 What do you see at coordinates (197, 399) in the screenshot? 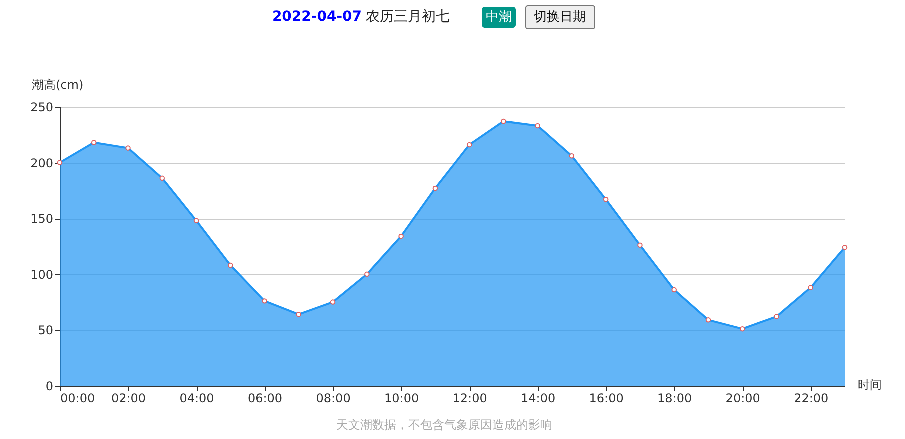
I see `x-tick-label: 04:00` at bounding box center [197, 399].